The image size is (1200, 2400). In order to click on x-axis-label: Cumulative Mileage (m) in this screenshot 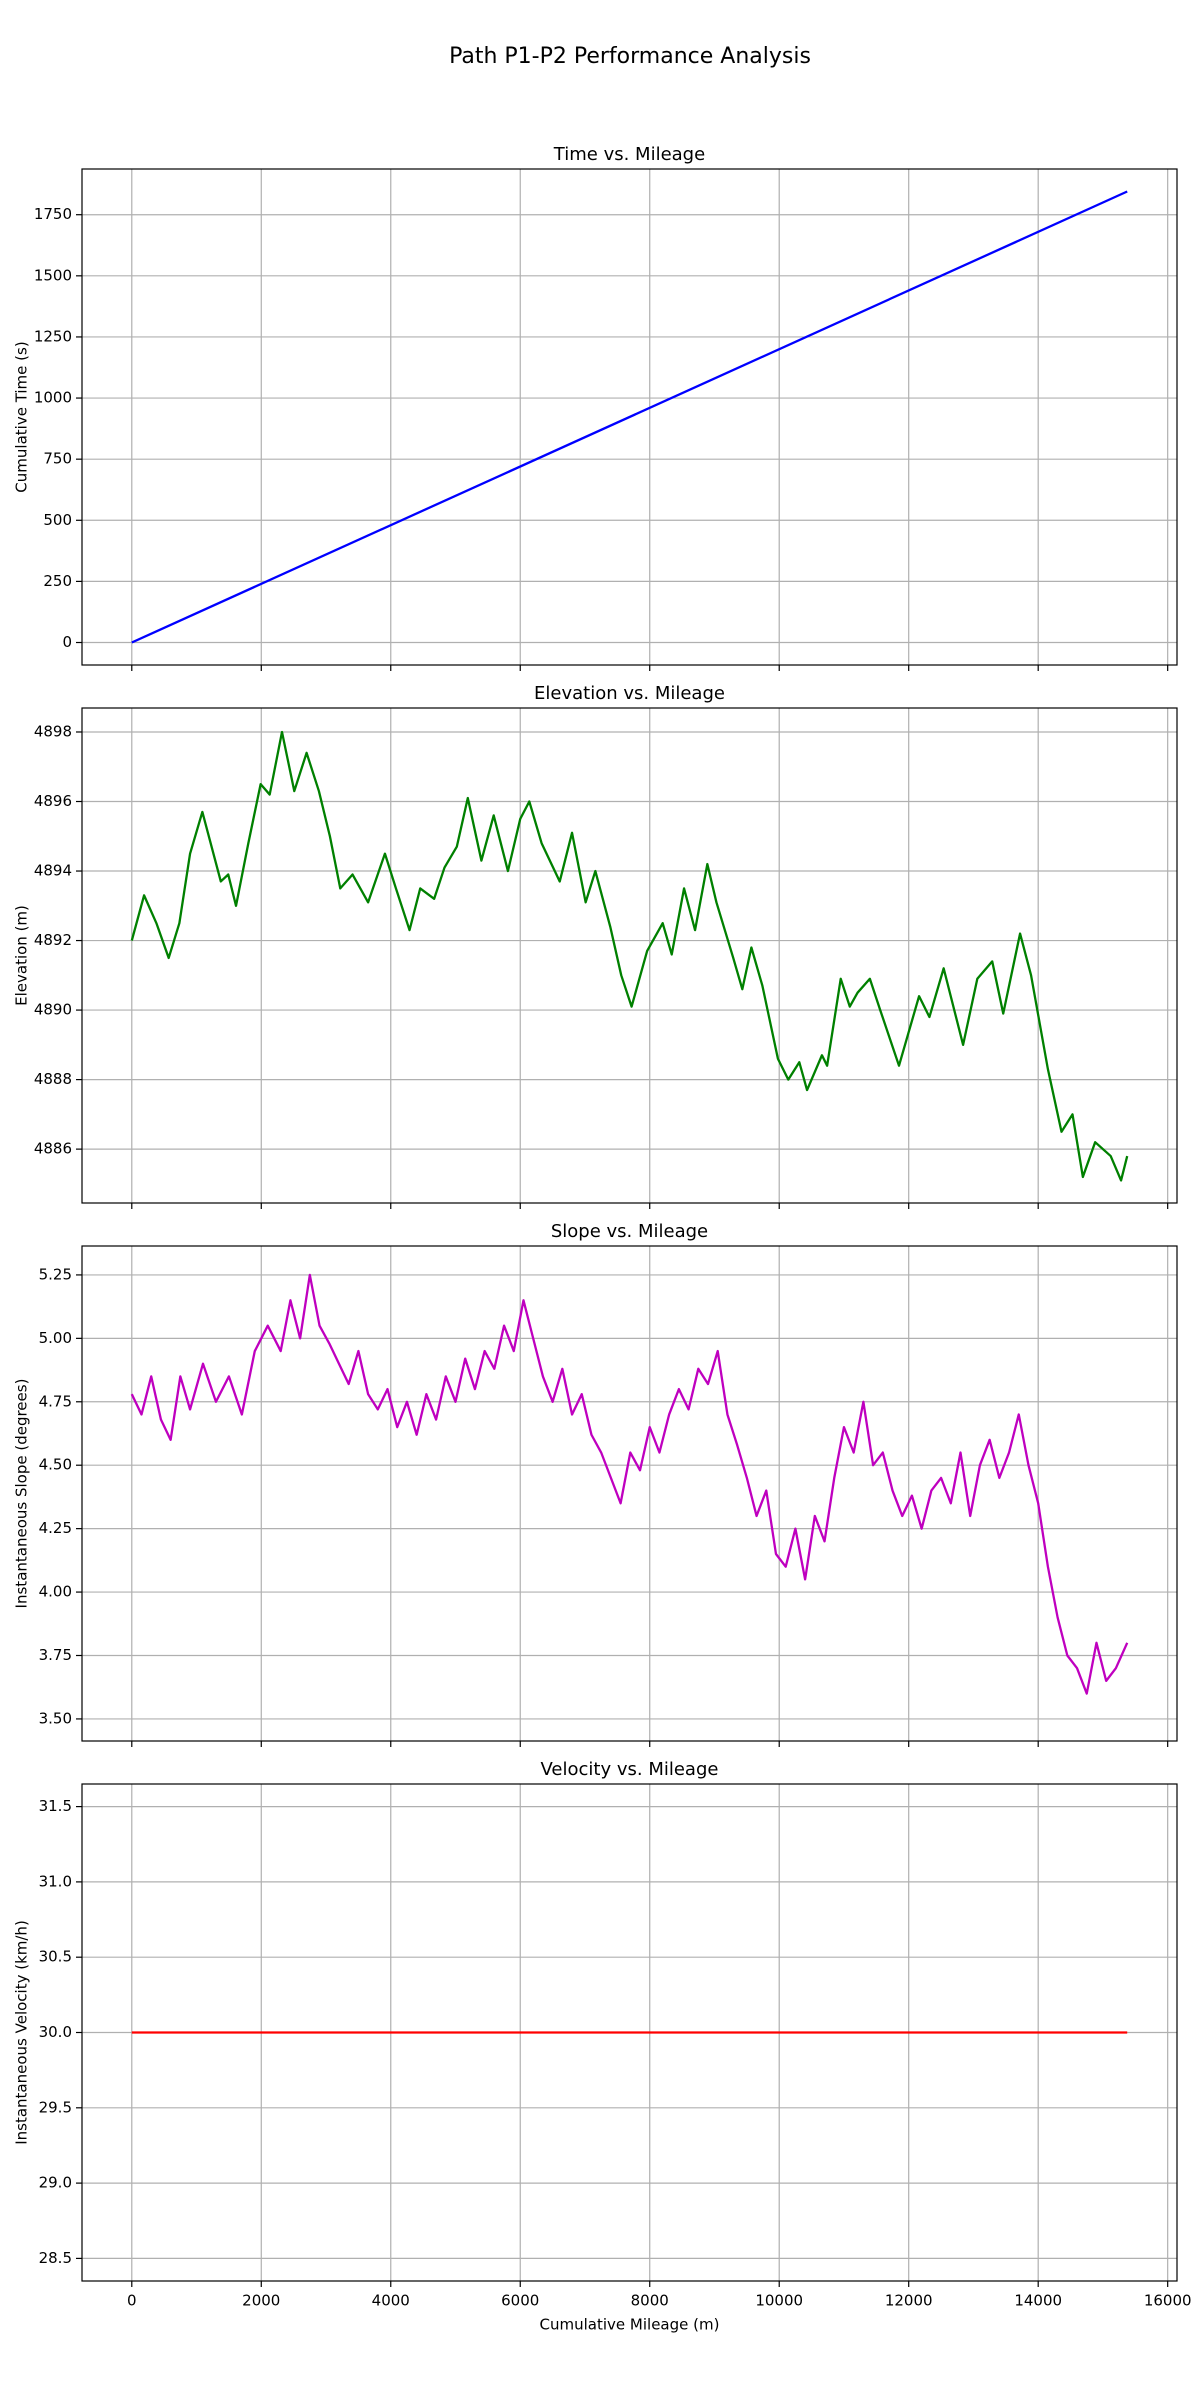, I will do `click(630, 2325)`.